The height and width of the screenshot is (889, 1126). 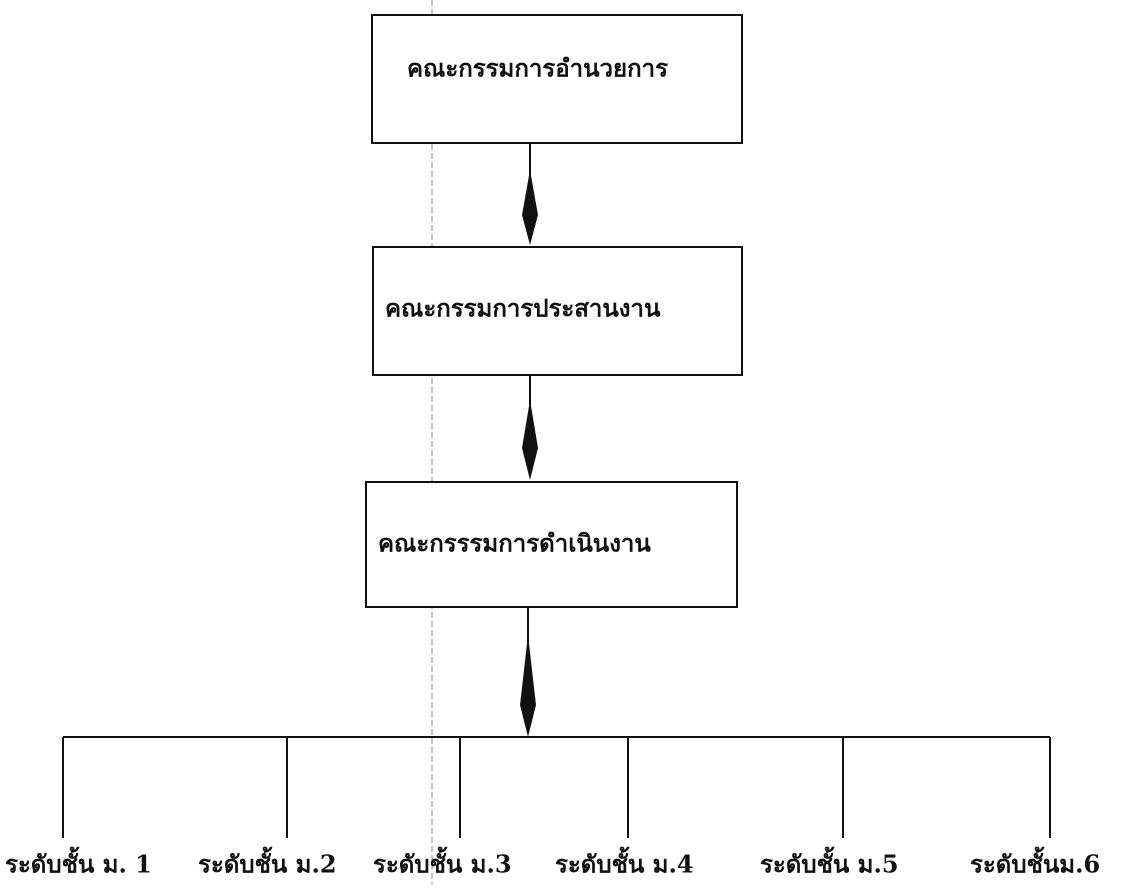 What do you see at coordinates (523, 308) in the screenshot?
I see `node-label: คณะกรรมการประสานงาน` at bounding box center [523, 308].